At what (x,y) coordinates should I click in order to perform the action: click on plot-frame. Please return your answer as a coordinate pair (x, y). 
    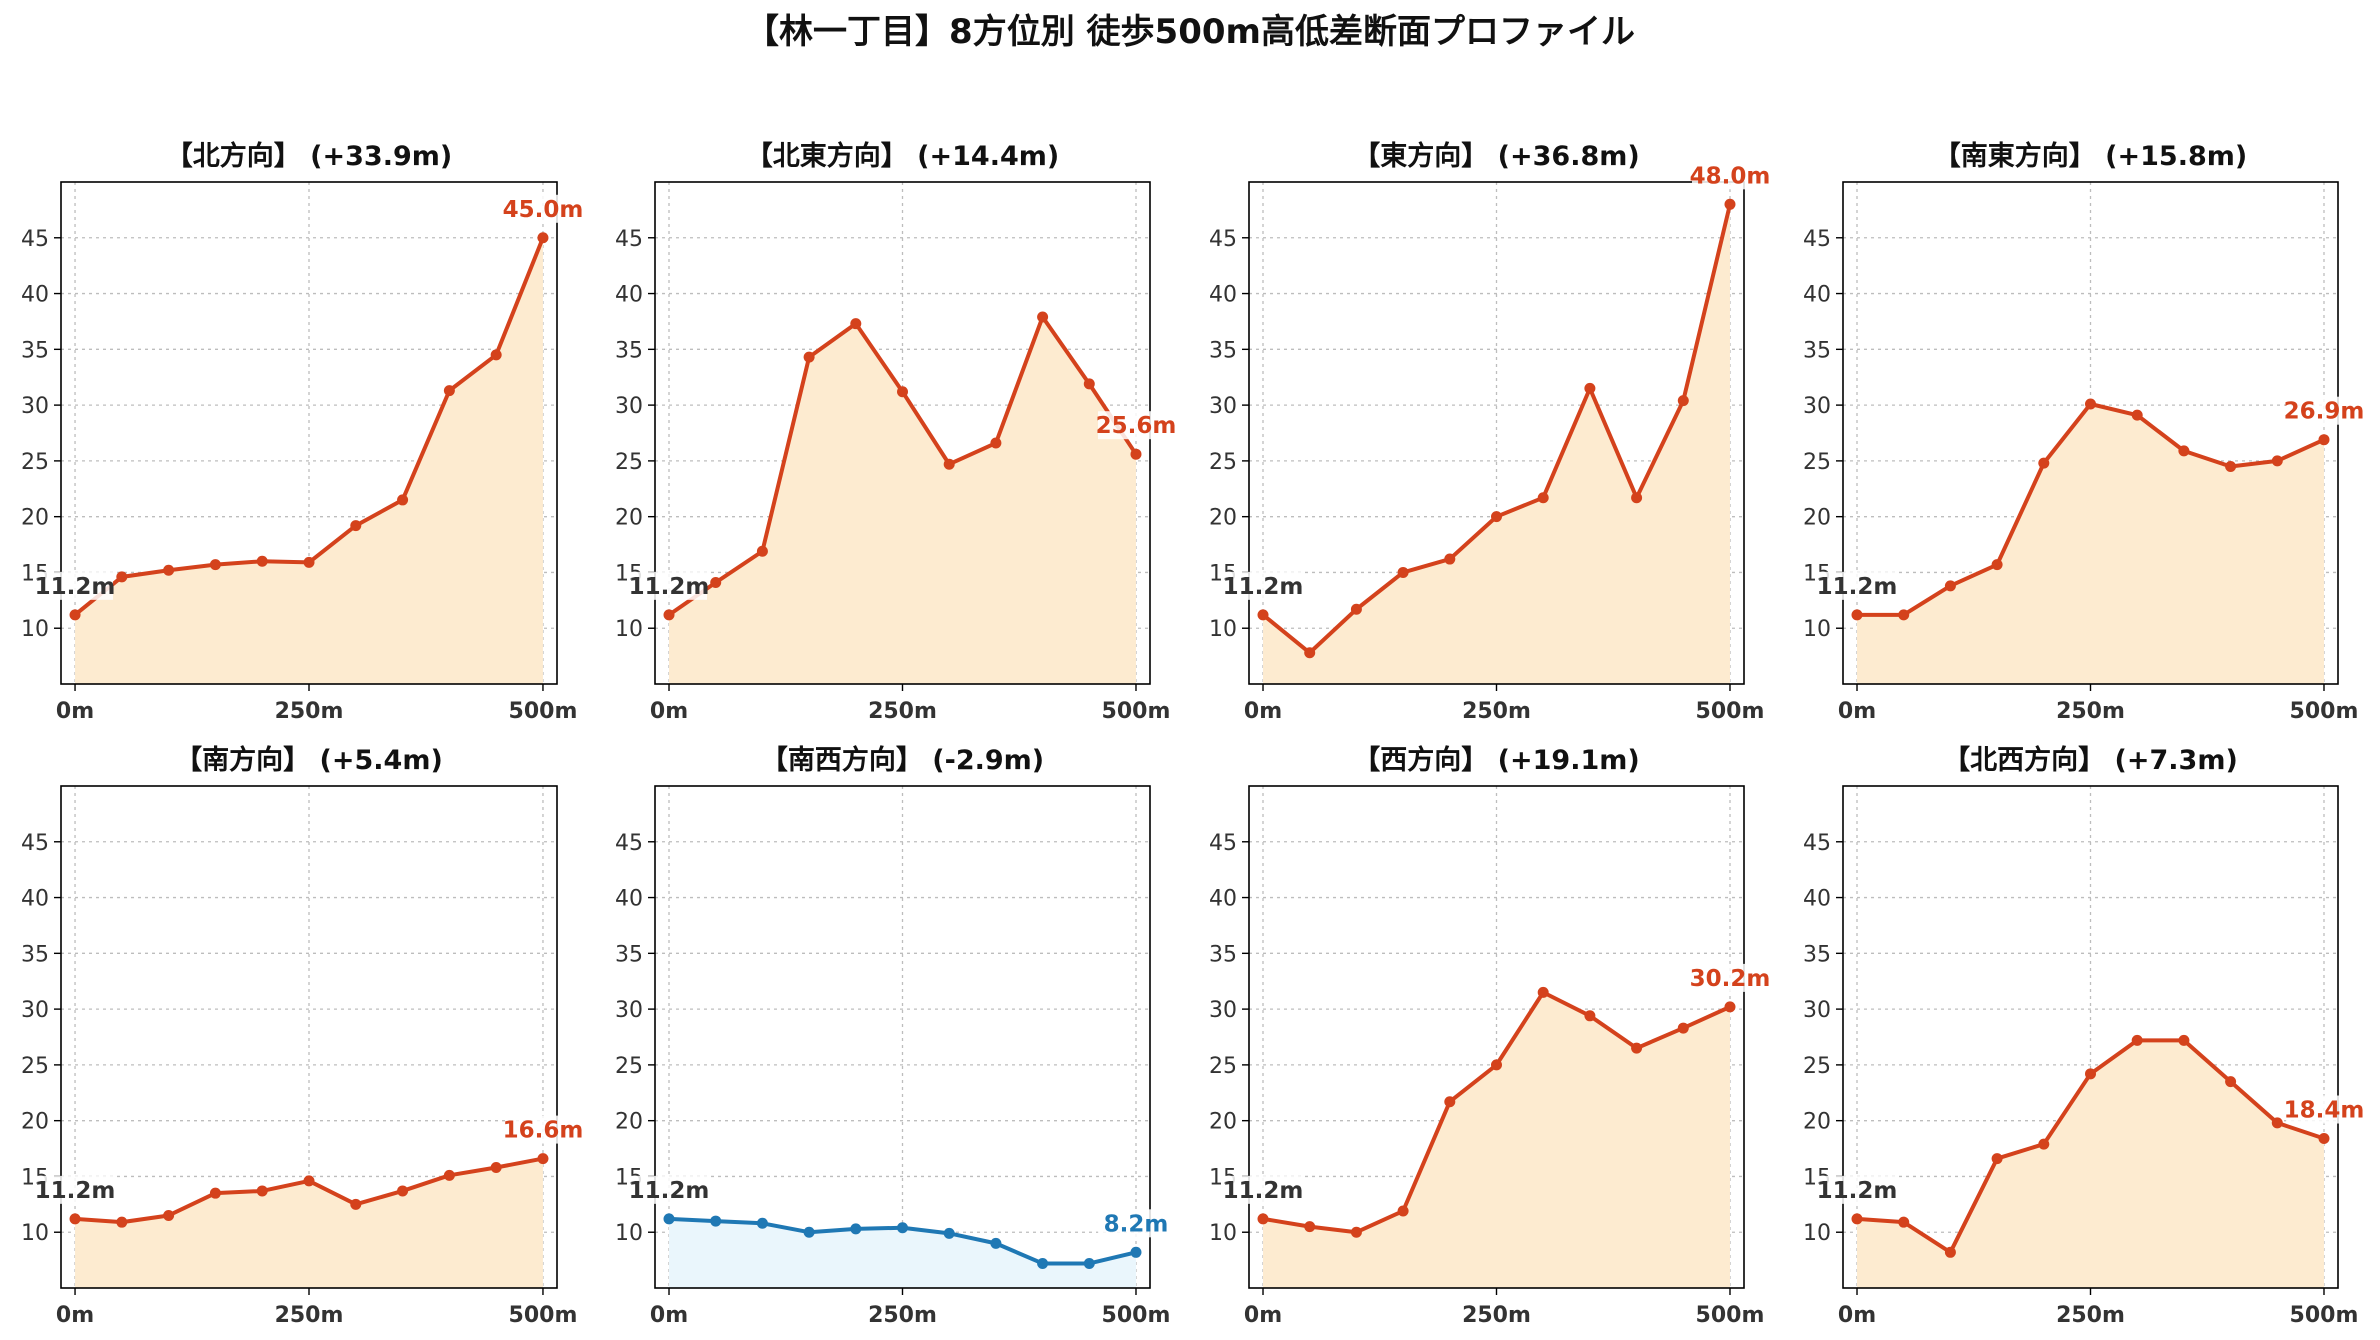
    Looking at the image, I should click on (902, 1037).